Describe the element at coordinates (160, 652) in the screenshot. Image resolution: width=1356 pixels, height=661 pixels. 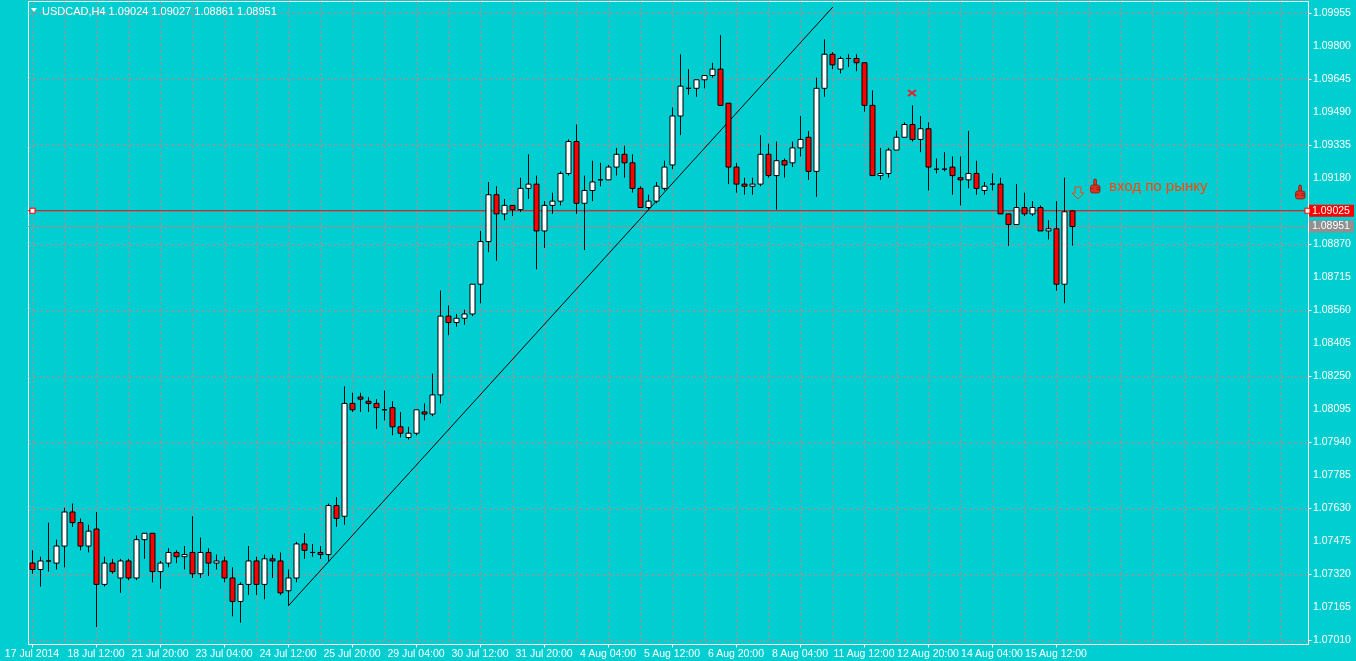
I see `x-tick-label: 21 Jul 20:00` at that location.